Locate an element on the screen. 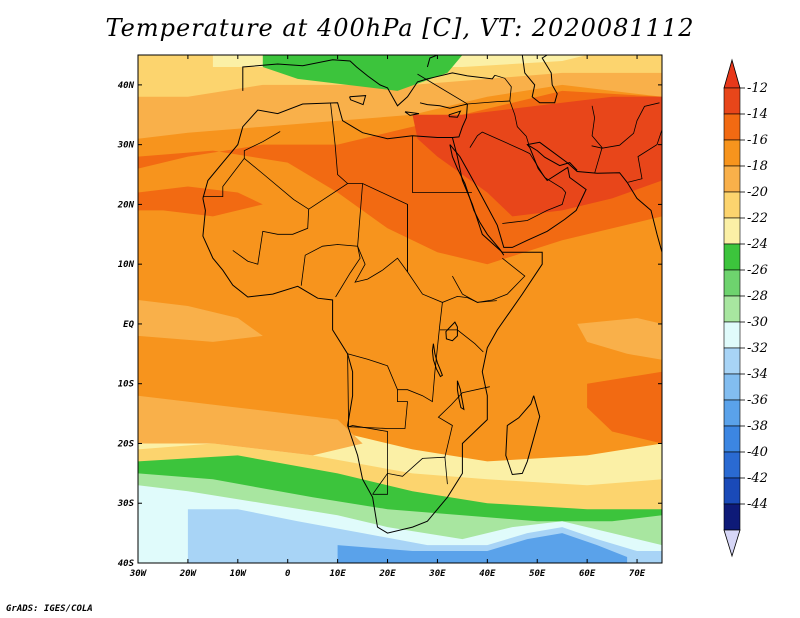 The height and width of the screenshot is (618, 800). lake-malawi is located at coordinates (460, 395).